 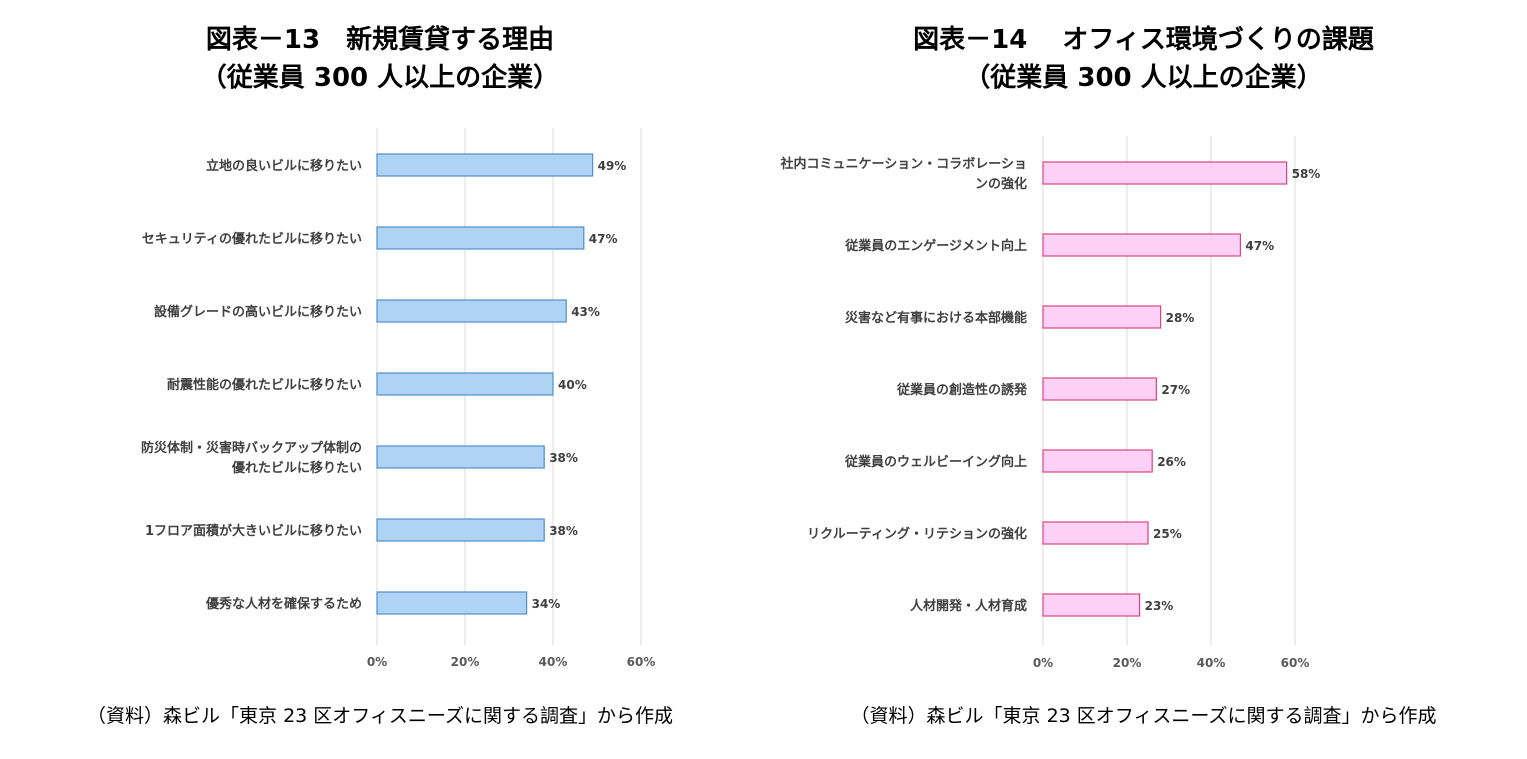 I want to click on category-label: 社内コミュニケーション・コラボレーショ, so click(x=903, y=164).